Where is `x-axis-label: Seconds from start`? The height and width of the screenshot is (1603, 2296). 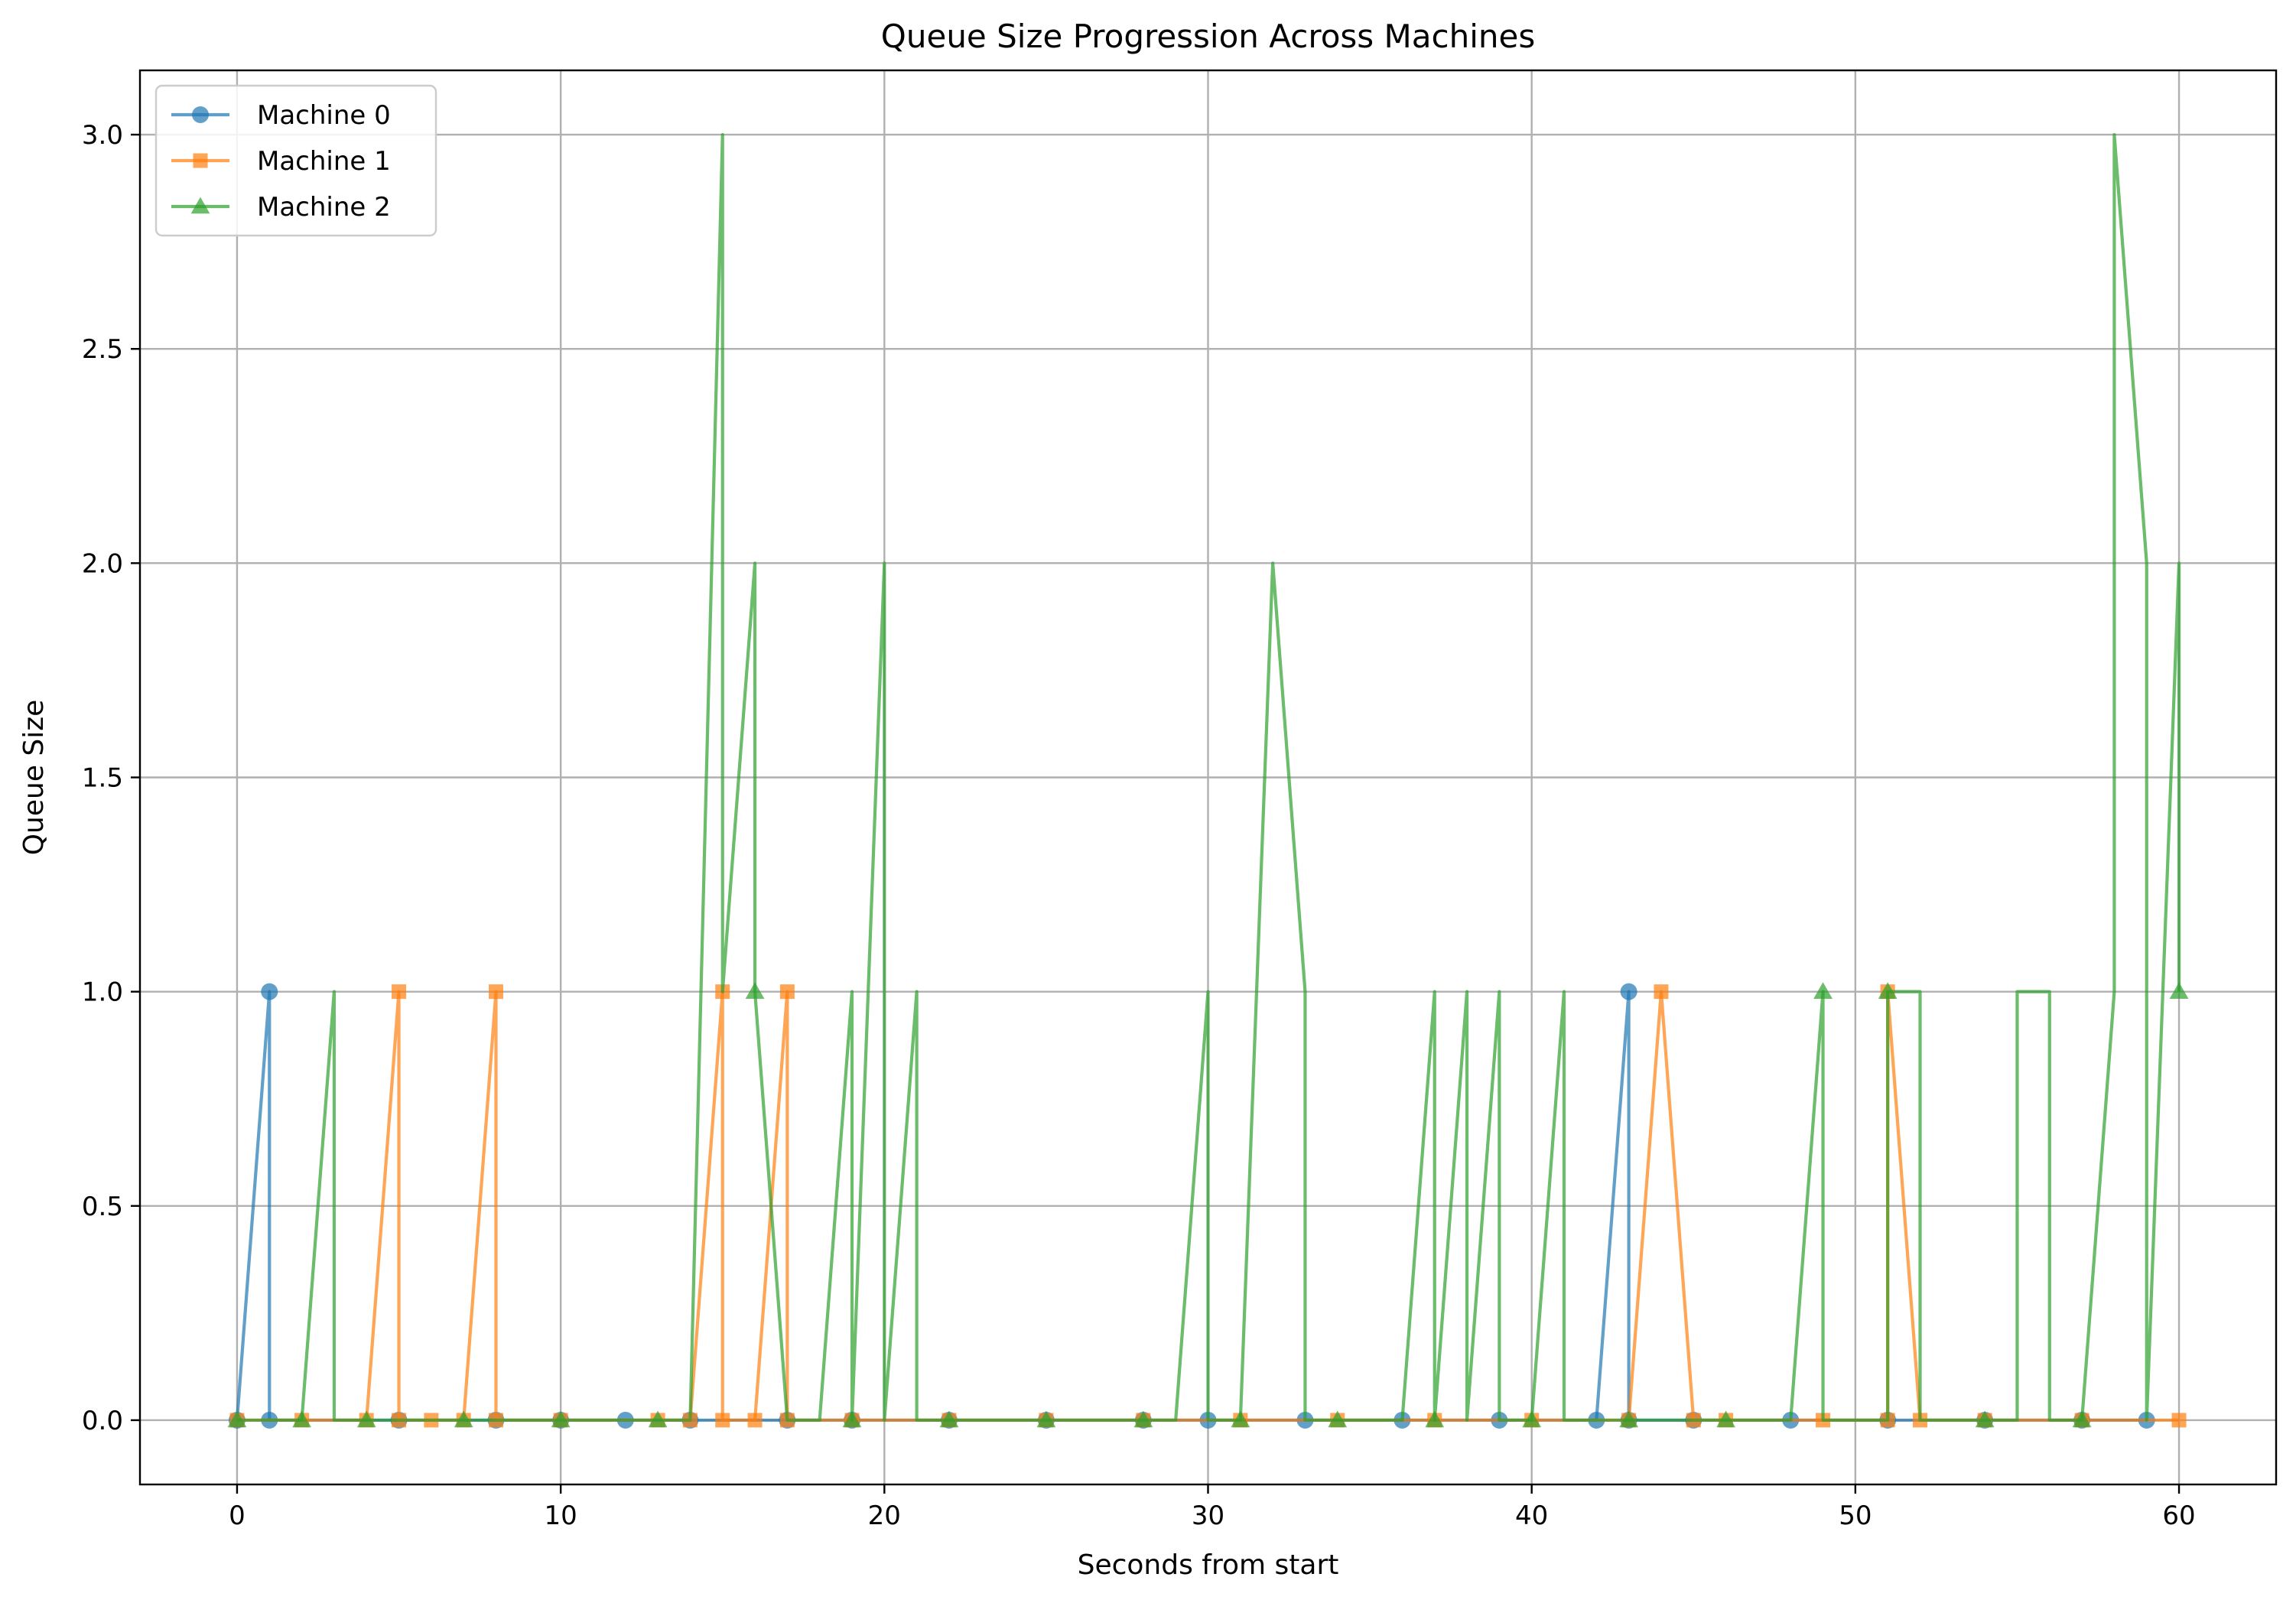
x-axis-label: Seconds from start is located at coordinates (1209, 1565).